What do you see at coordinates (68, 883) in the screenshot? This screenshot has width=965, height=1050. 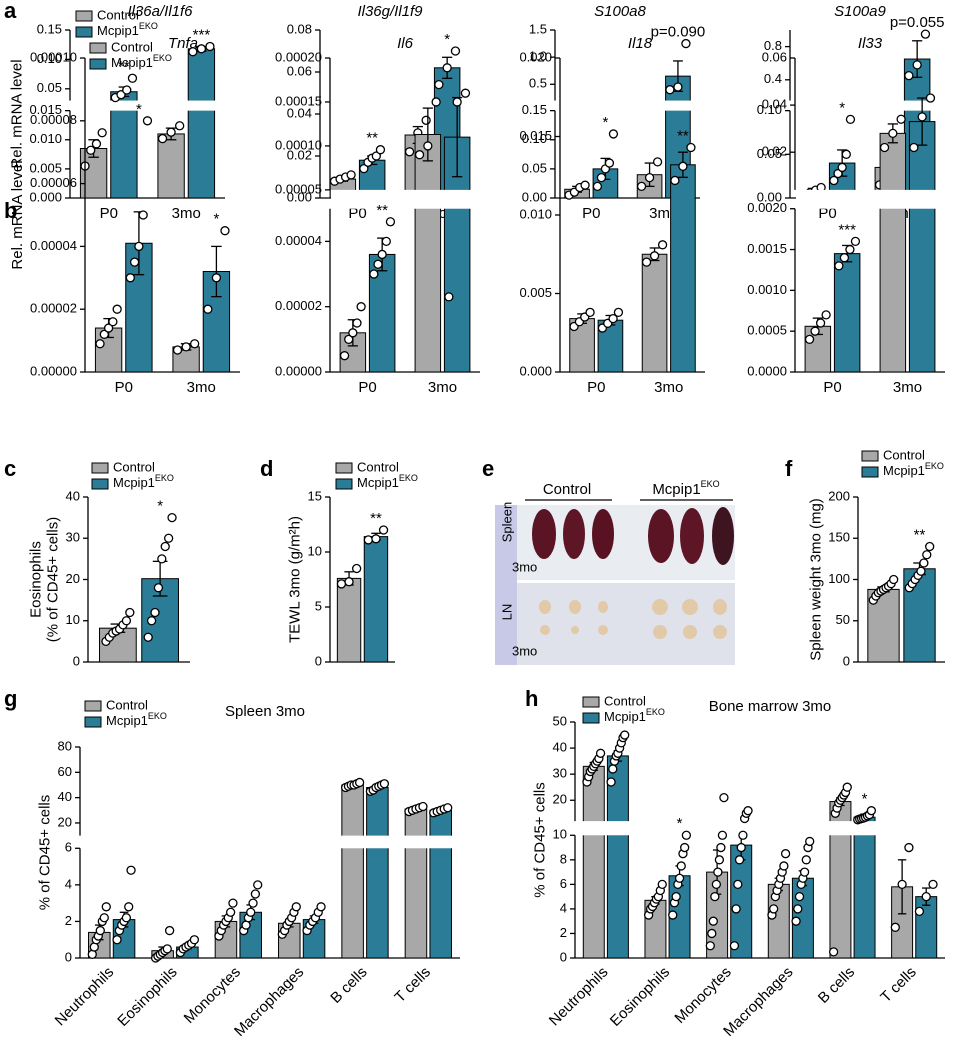 I see `y-tick-label: 4` at bounding box center [68, 883].